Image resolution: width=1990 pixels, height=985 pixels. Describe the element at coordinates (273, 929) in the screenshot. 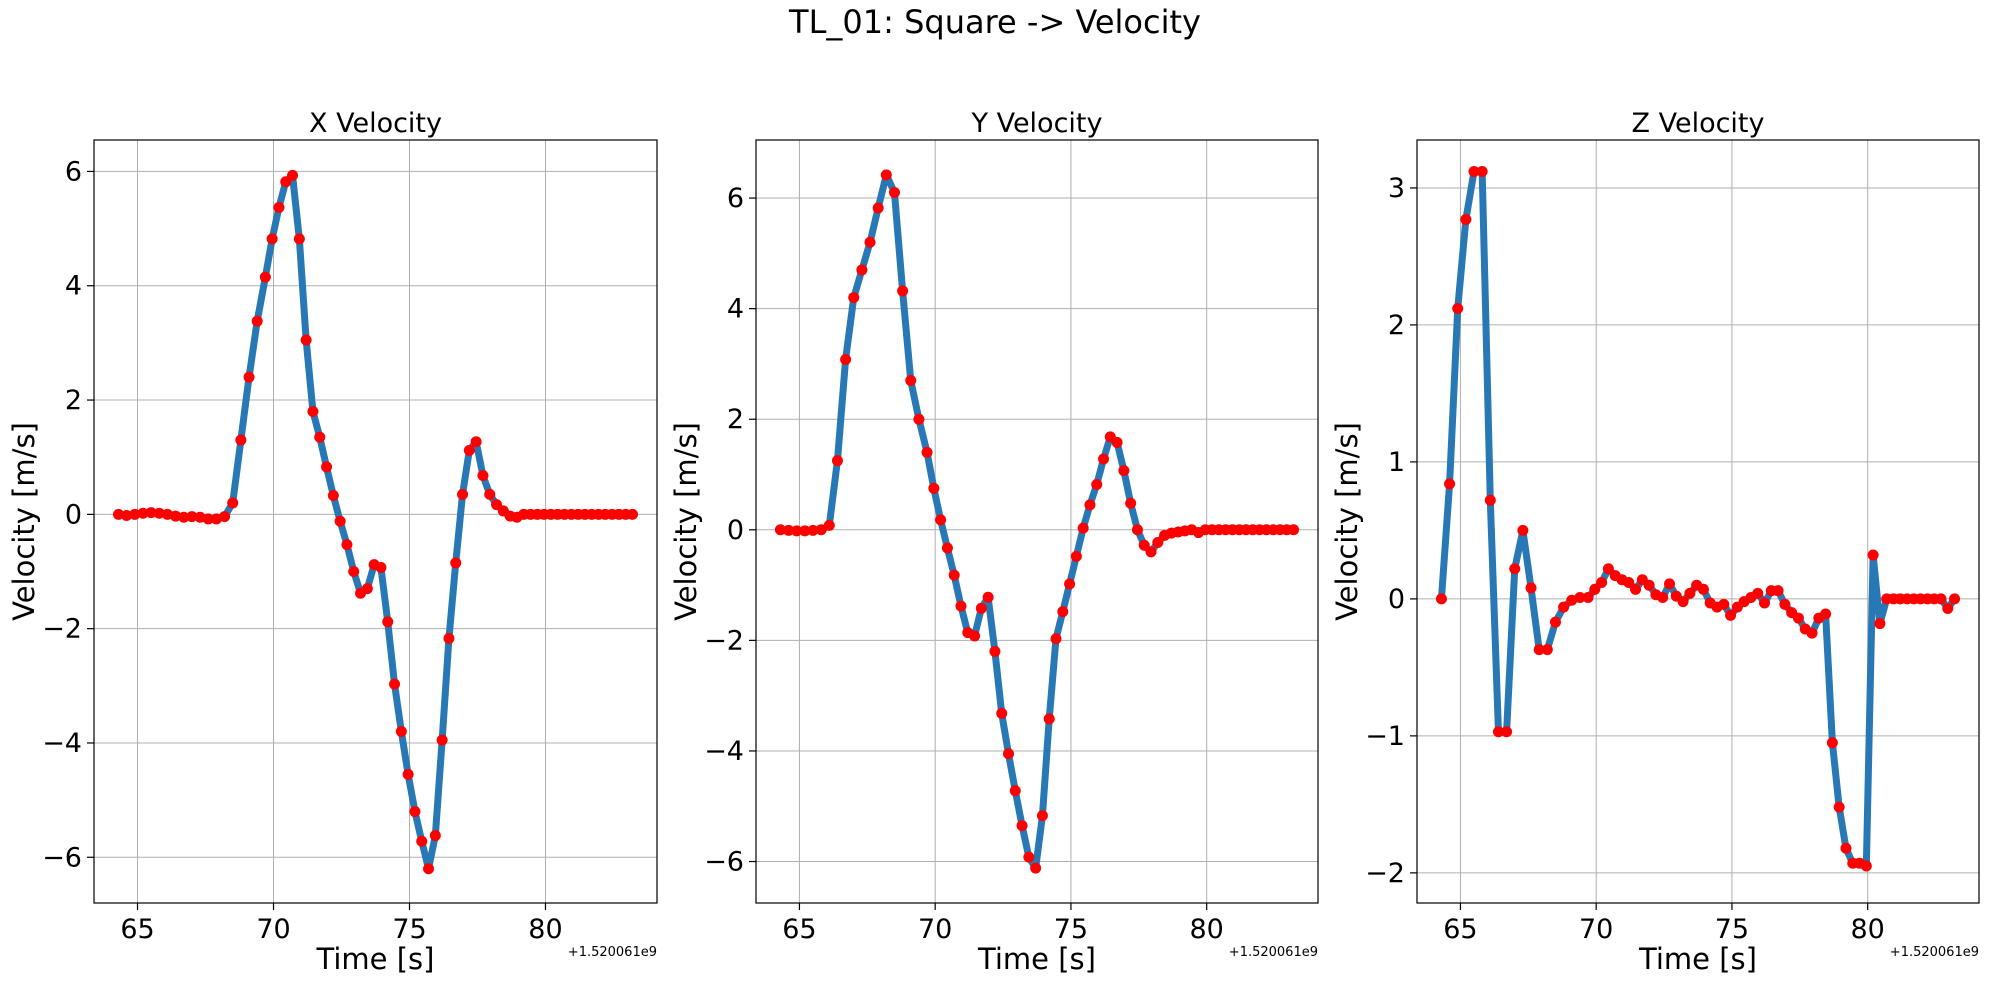

I see `x-tick-label: 70` at that location.